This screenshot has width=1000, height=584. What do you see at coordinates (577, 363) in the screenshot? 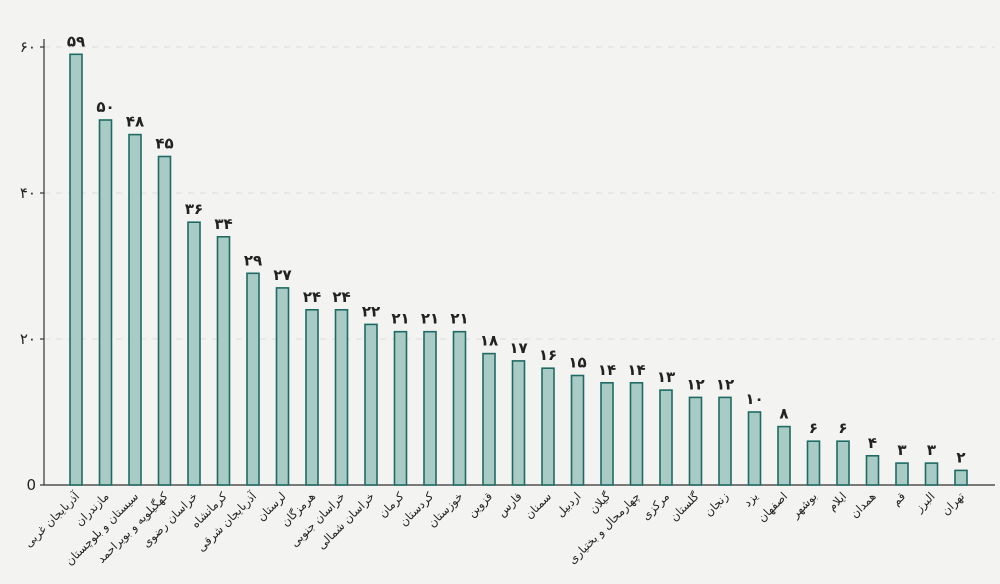
I see `data-label: ۱۵` at bounding box center [577, 363].